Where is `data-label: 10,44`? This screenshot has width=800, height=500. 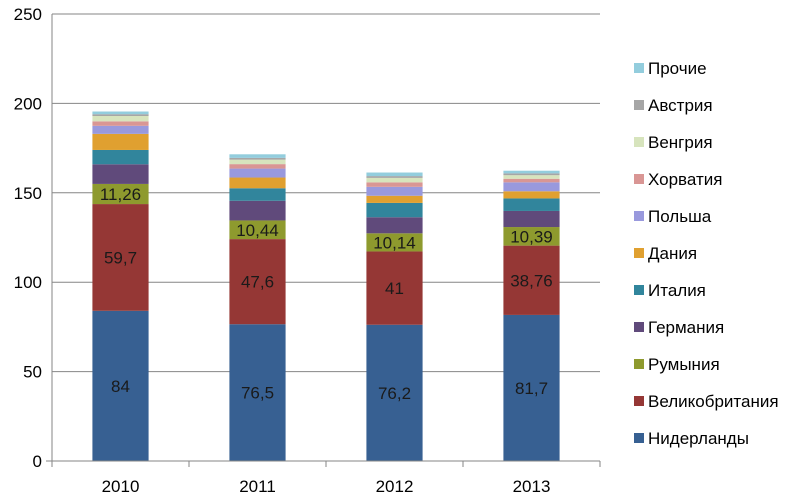 data-label: 10,44 is located at coordinates (257, 230).